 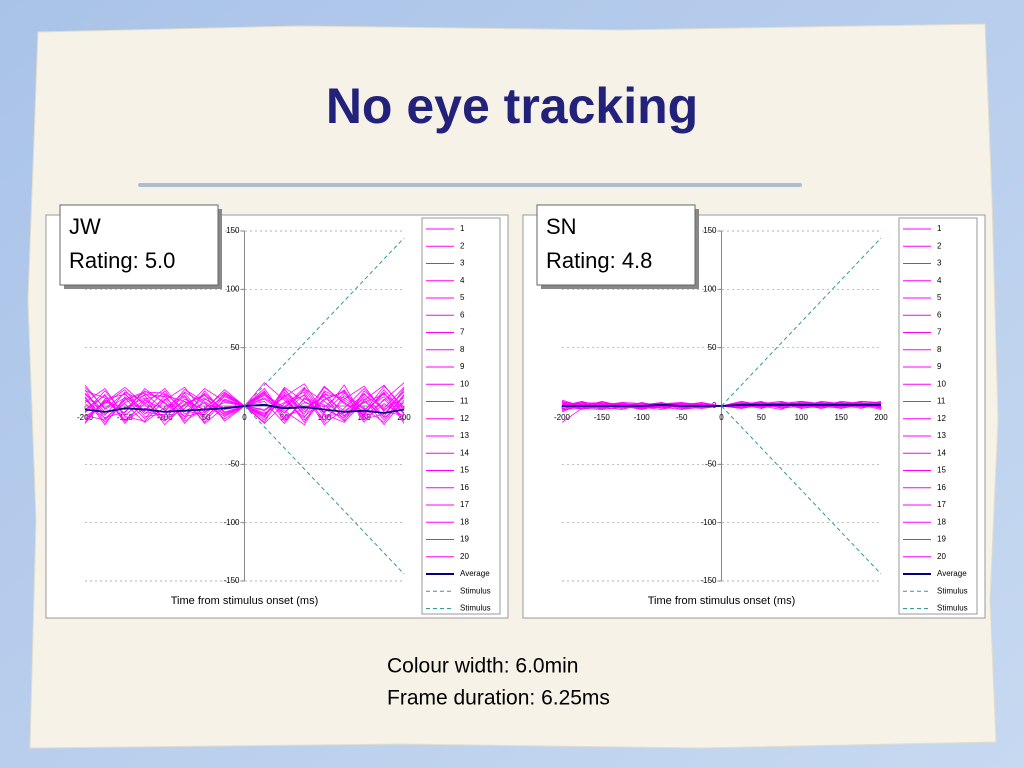 I want to click on caption: Frame duration: 6.25ms, so click(x=498, y=698).